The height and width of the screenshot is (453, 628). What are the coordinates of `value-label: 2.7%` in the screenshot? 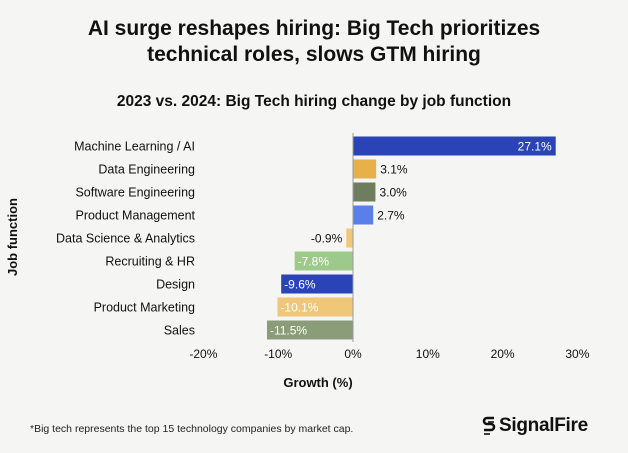 It's located at (391, 216).